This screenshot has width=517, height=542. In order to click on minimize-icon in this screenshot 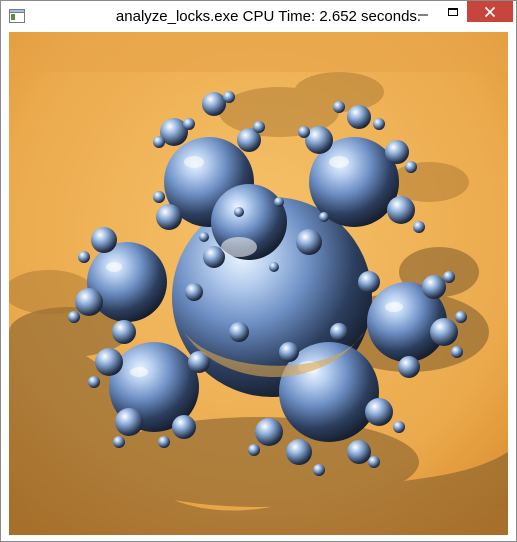, I will do `click(423, 12)`.